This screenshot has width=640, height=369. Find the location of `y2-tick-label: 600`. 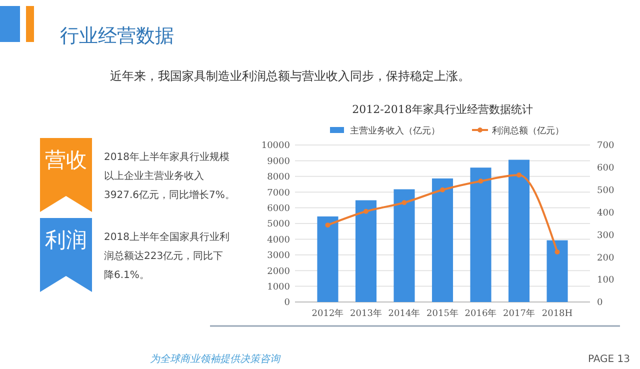

y2-tick-label: 600 is located at coordinates (605, 169).